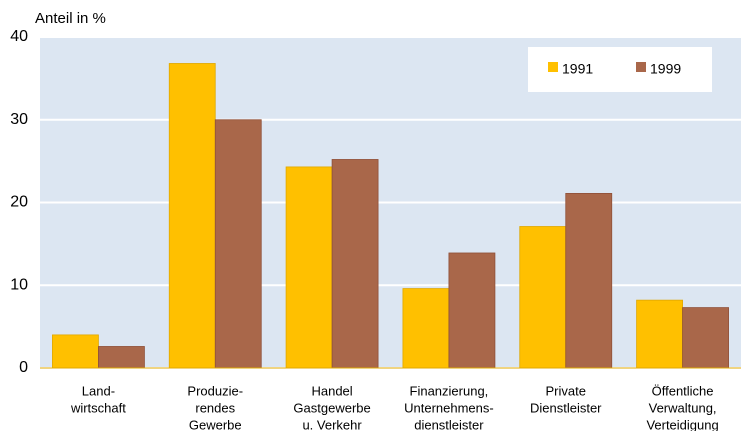 The height and width of the screenshot is (431, 741). What do you see at coordinates (215, 390) in the screenshot?
I see `x-tick-label: Produzie-` at bounding box center [215, 390].